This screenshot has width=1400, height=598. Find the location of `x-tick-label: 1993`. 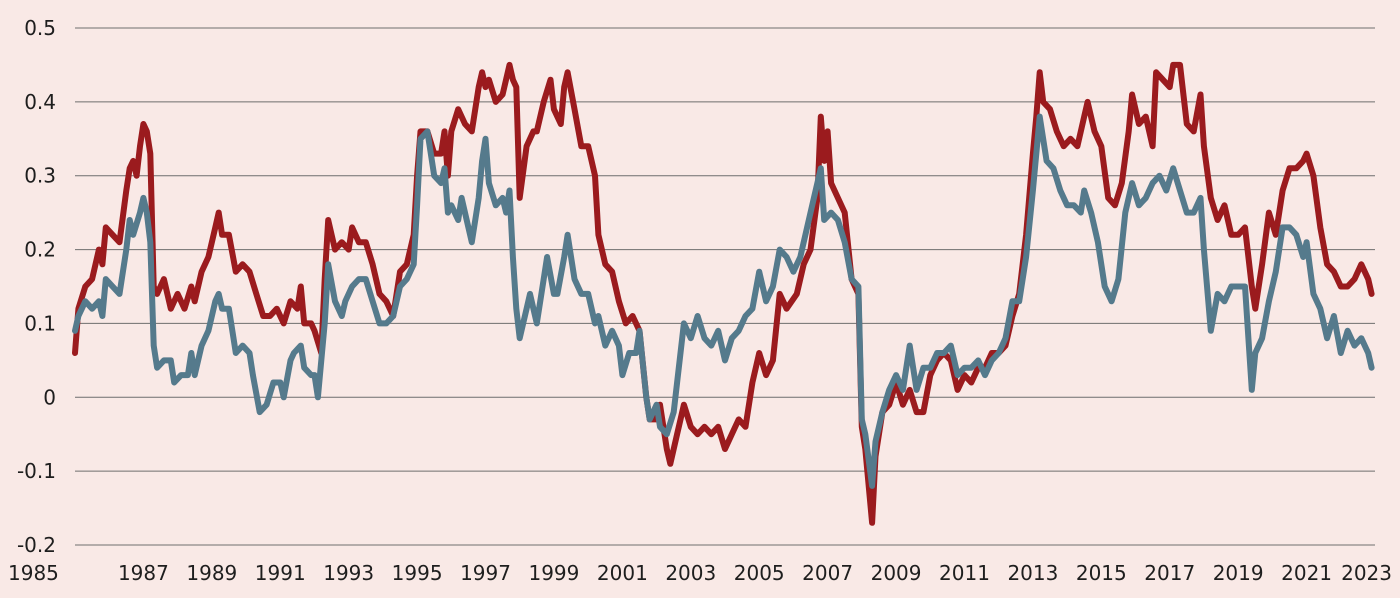

x-tick-label: 1993 is located at coordinates (348, 573).